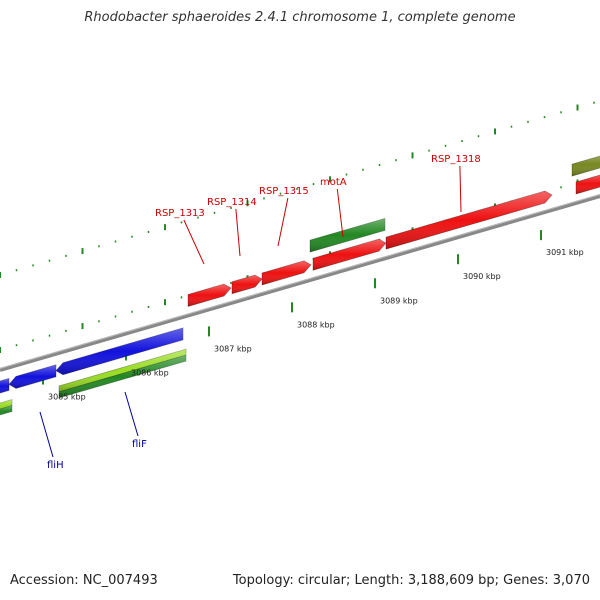 The width and height of the screenshot is (600, 600). Describe the element at coordinates (32, 376) in the screenshot. I see `gene-flih-shade` at that location.